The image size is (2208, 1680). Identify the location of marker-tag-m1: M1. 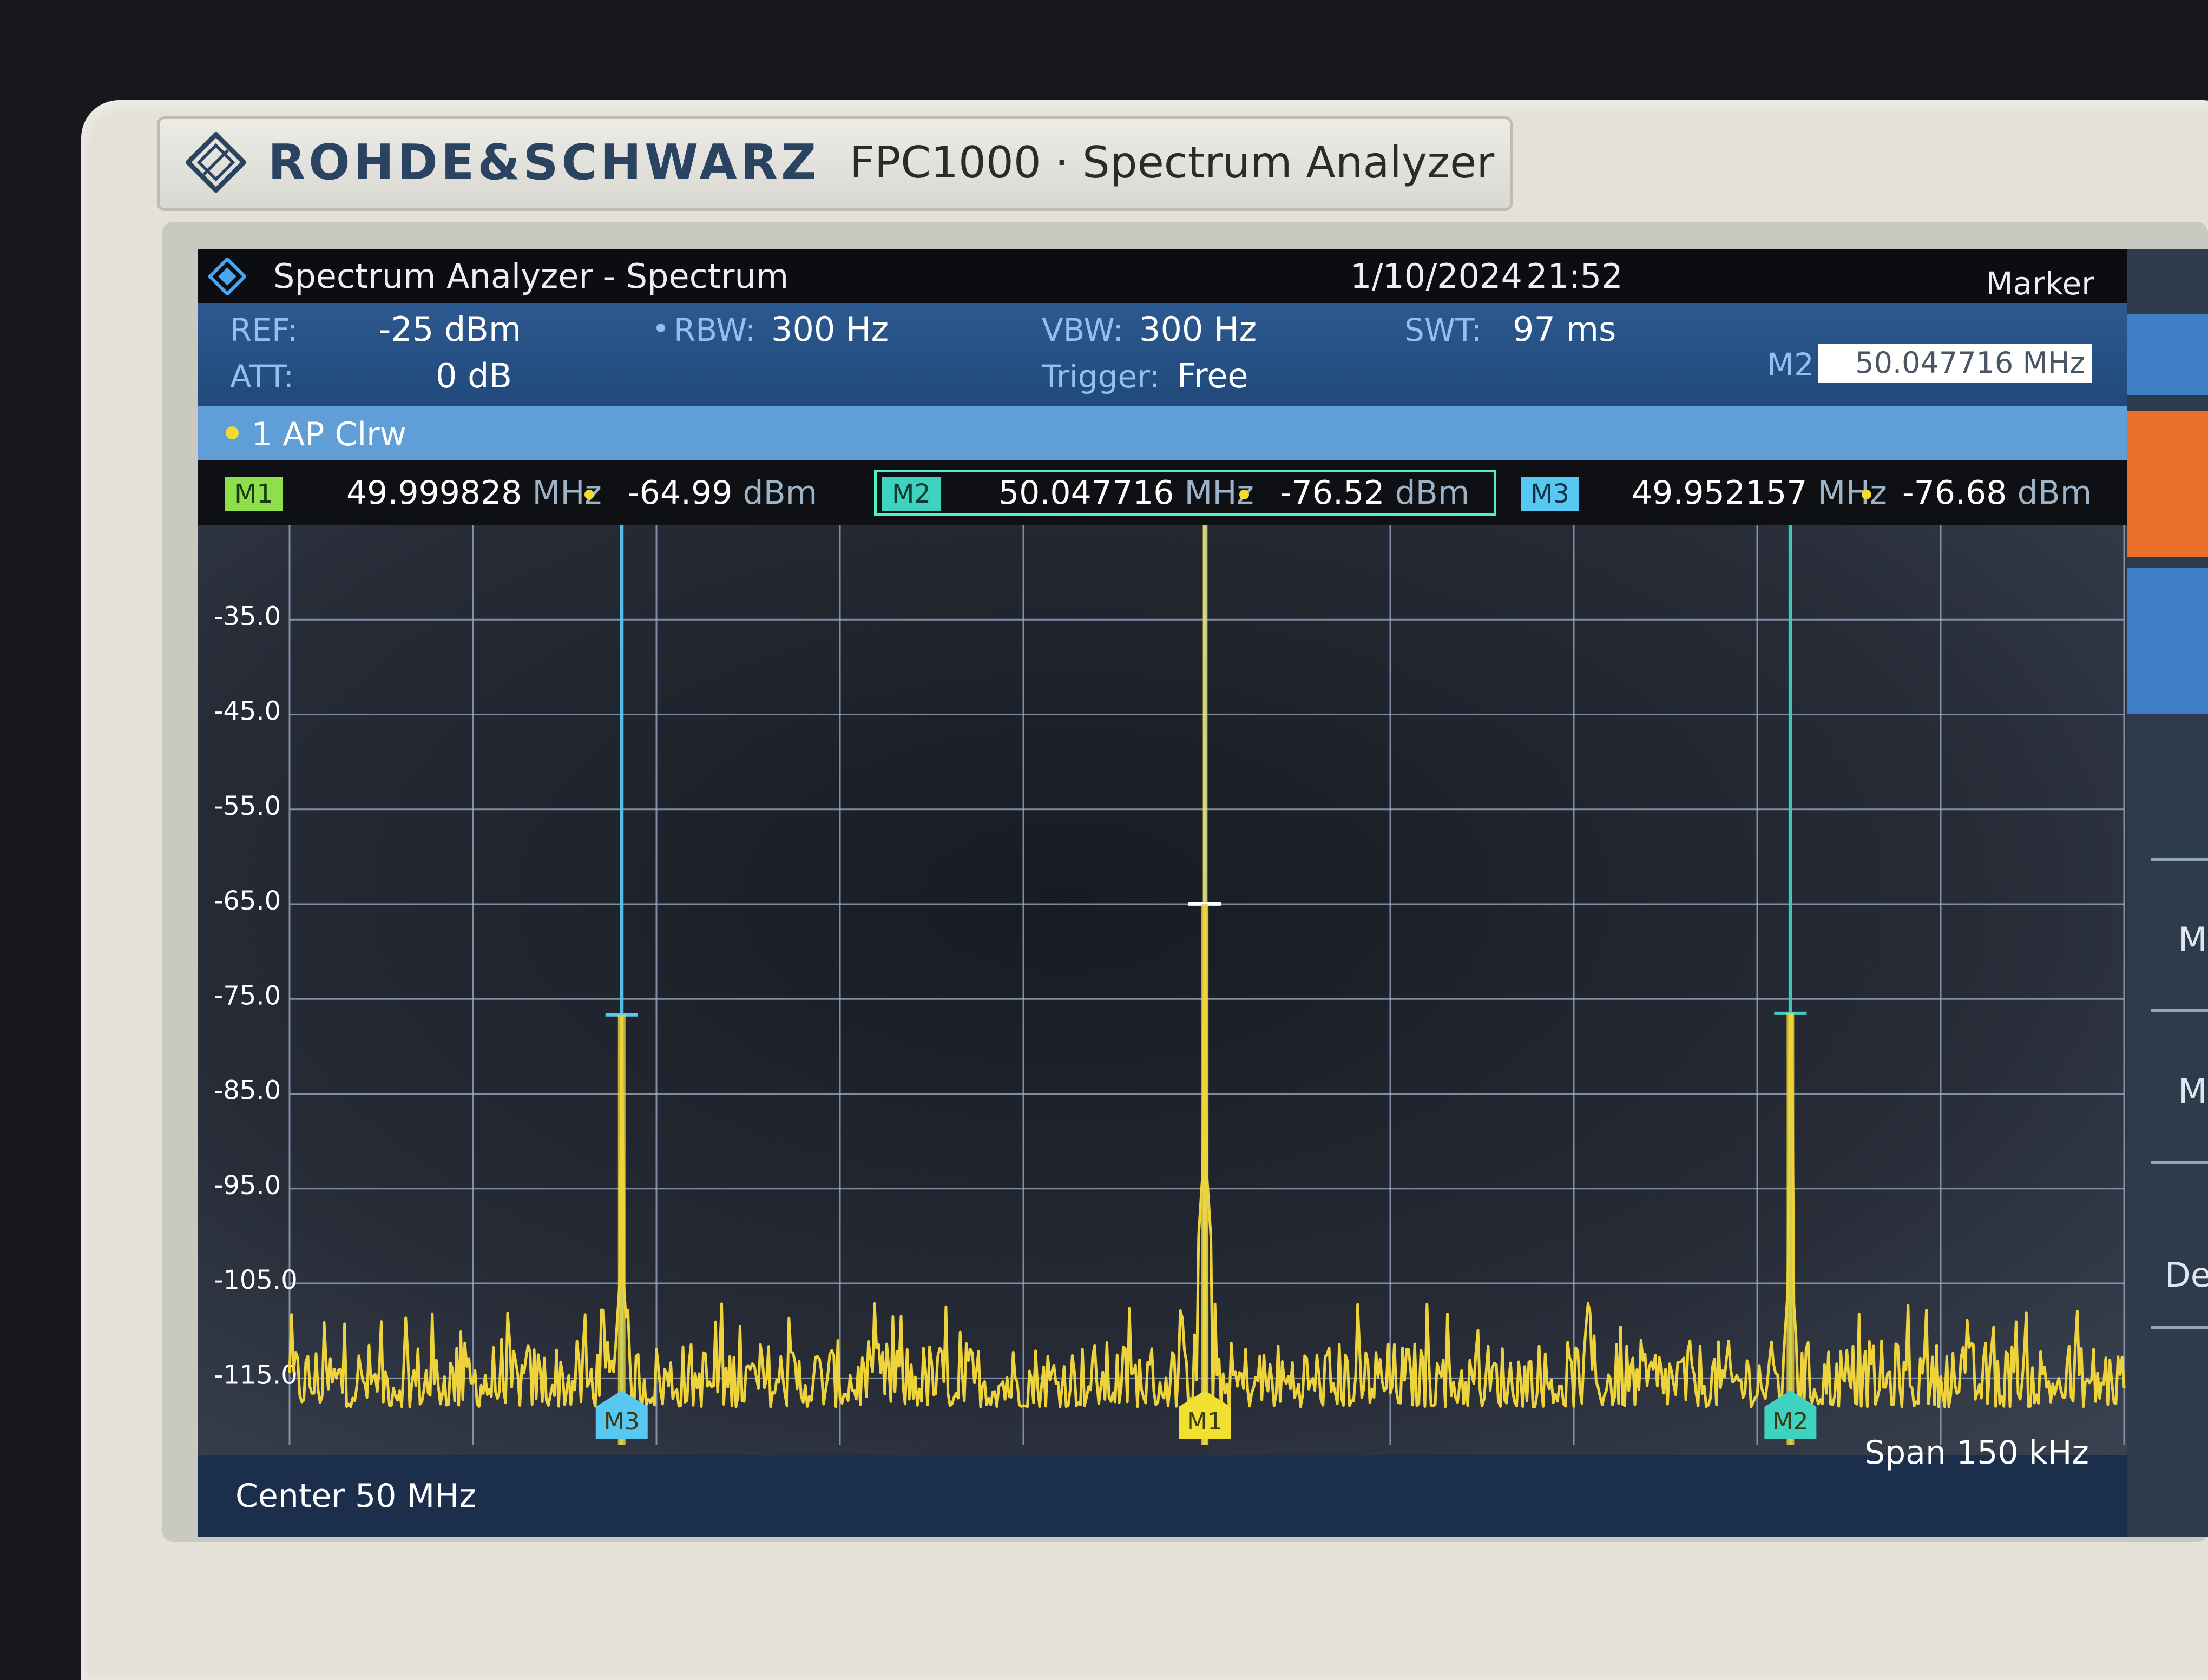
(254, 494).